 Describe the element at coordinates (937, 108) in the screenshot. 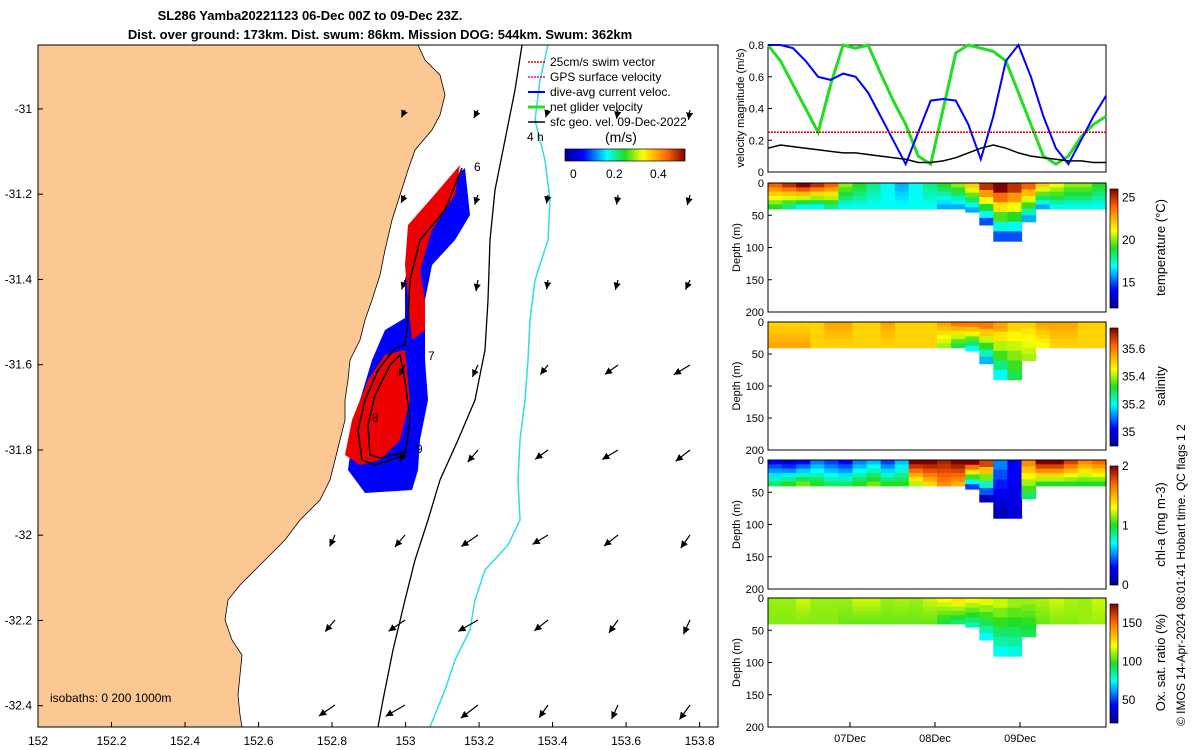

I see `velocity-plot-area` at that location.